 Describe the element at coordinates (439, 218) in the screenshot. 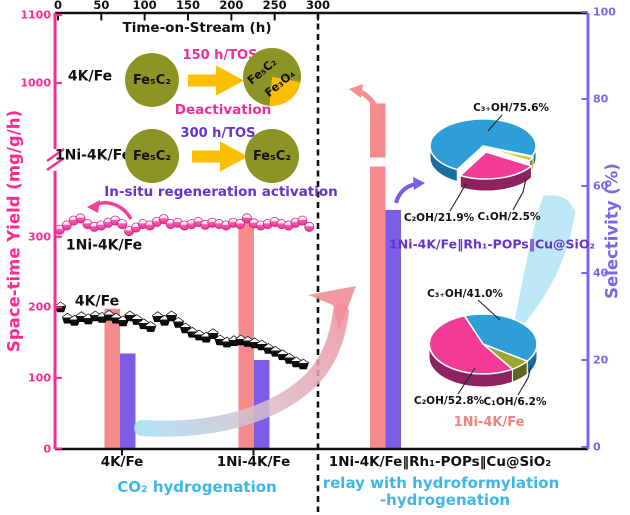

I see `pie-slice-label: C₂OH/21.9%` at that location.